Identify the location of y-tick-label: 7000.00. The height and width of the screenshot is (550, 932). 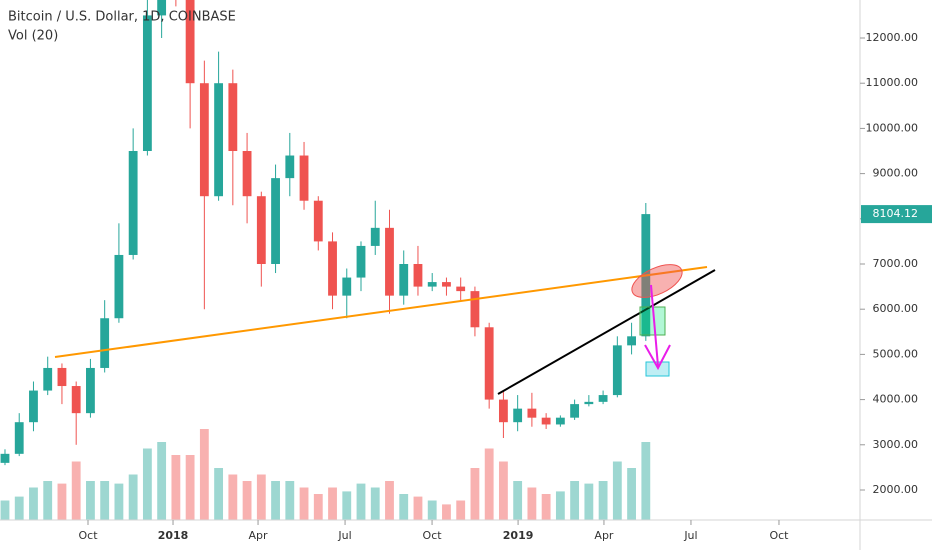
(896, 263).